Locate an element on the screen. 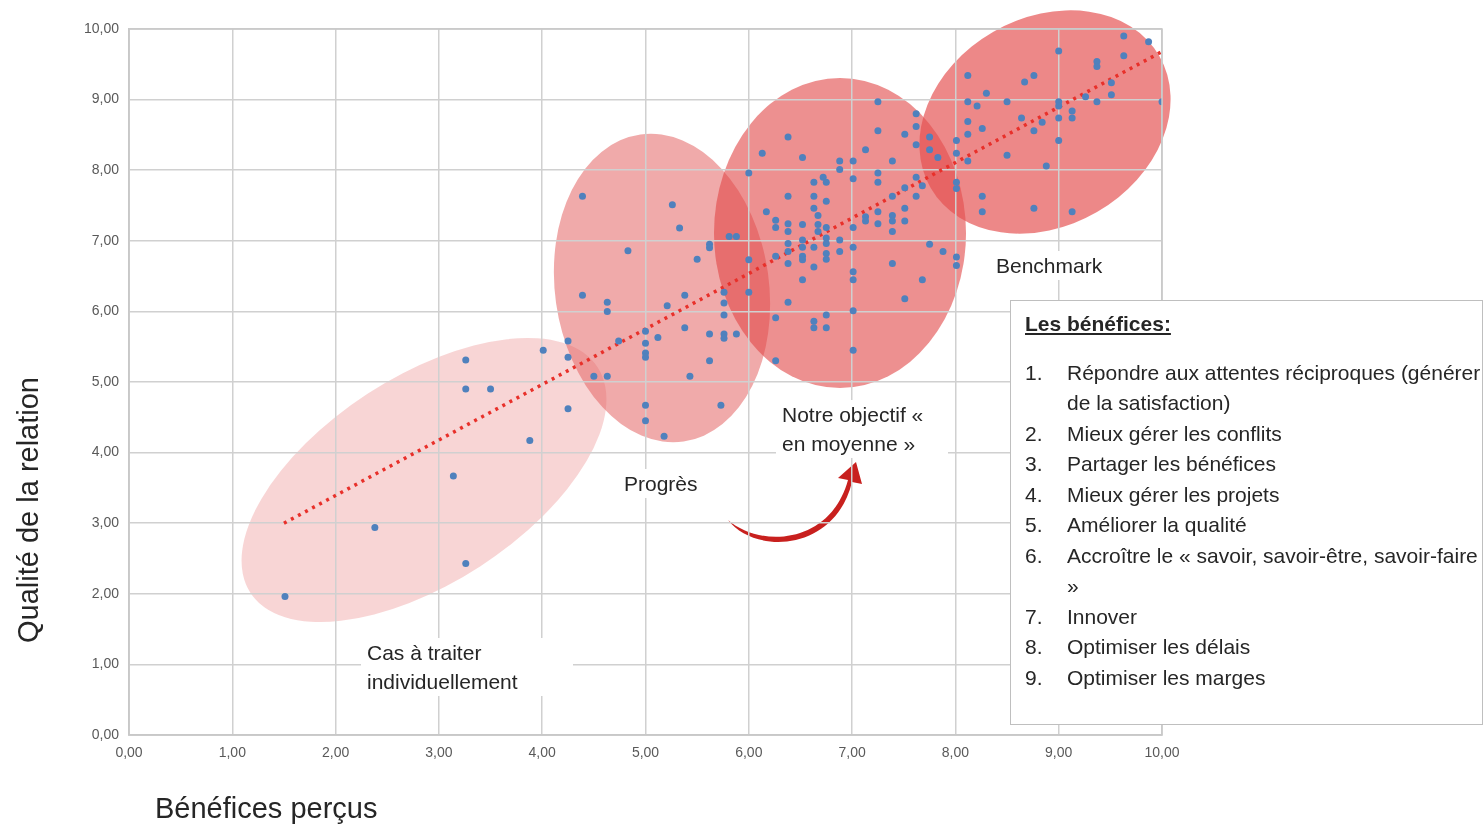 This screenshot has height=829, width=1483. y-tick-label: 9,00 is located at coordinates (105, 98).